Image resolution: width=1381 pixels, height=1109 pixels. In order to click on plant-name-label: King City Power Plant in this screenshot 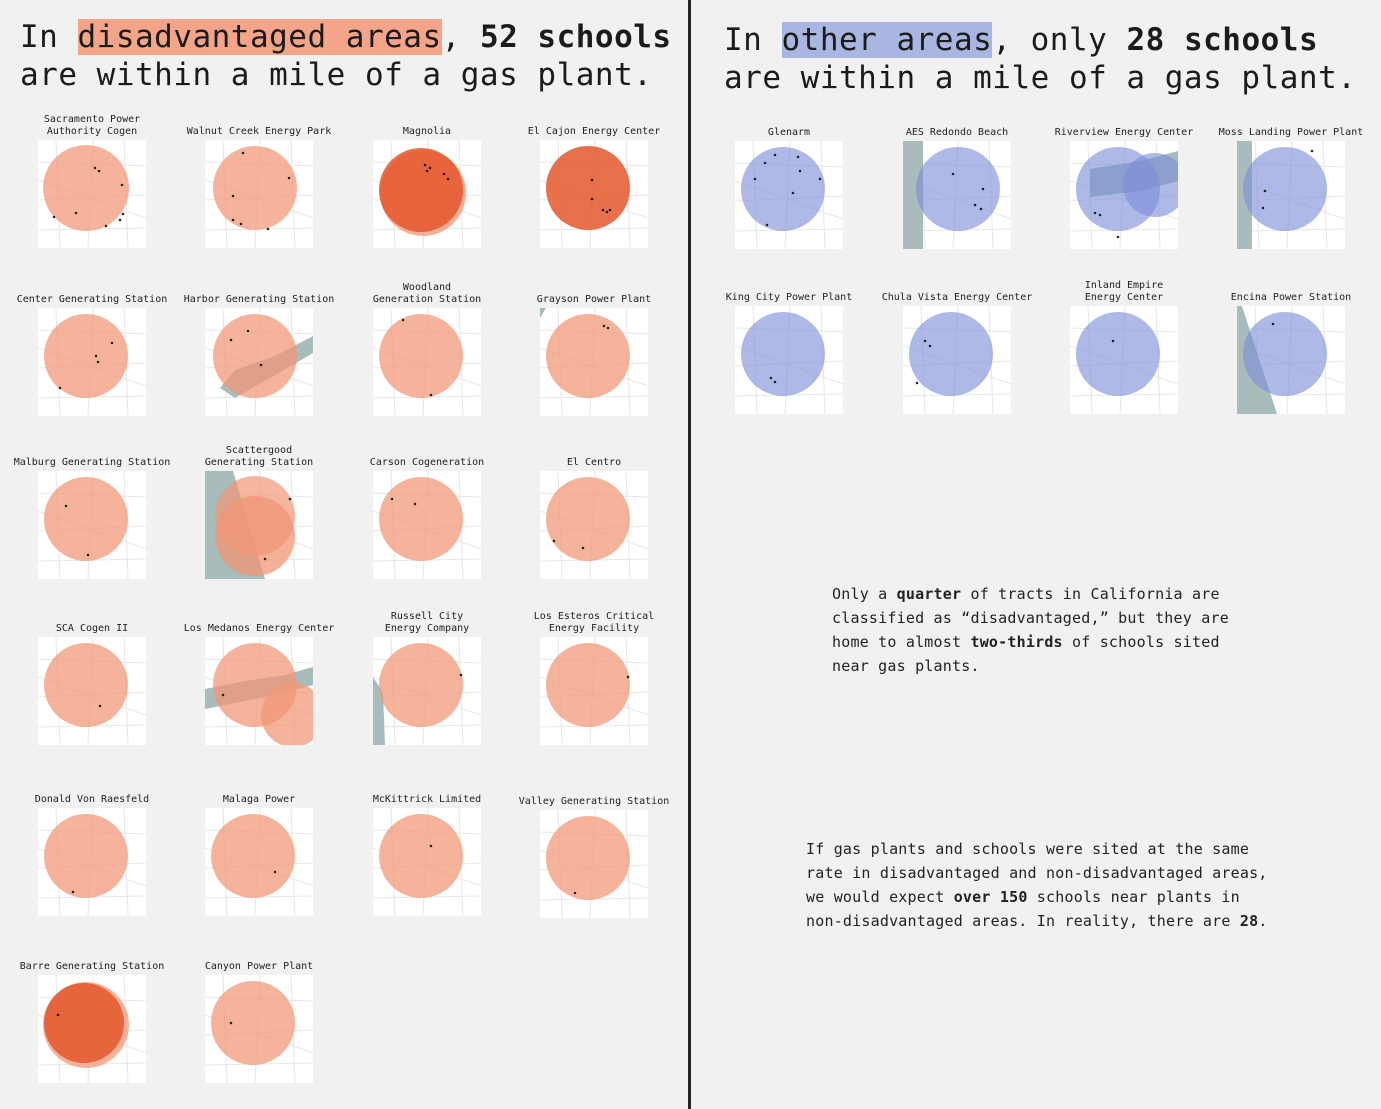, I will do `click(789, 291)`.